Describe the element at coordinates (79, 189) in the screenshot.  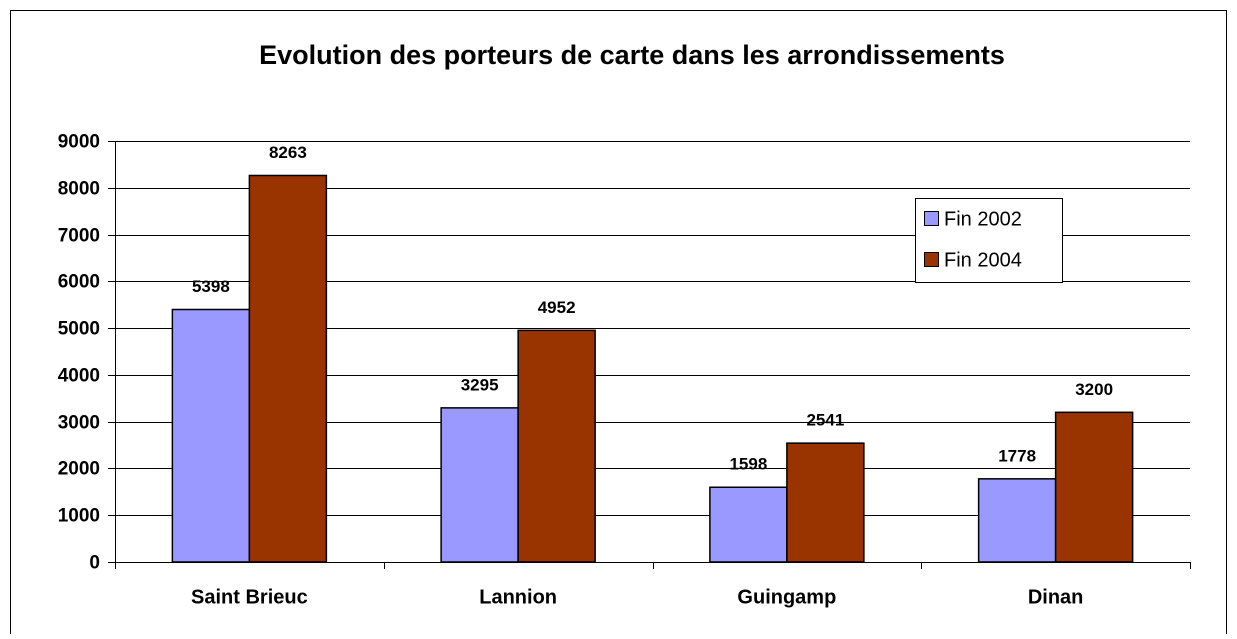
I see `y-tick-label: 8000` at that location.